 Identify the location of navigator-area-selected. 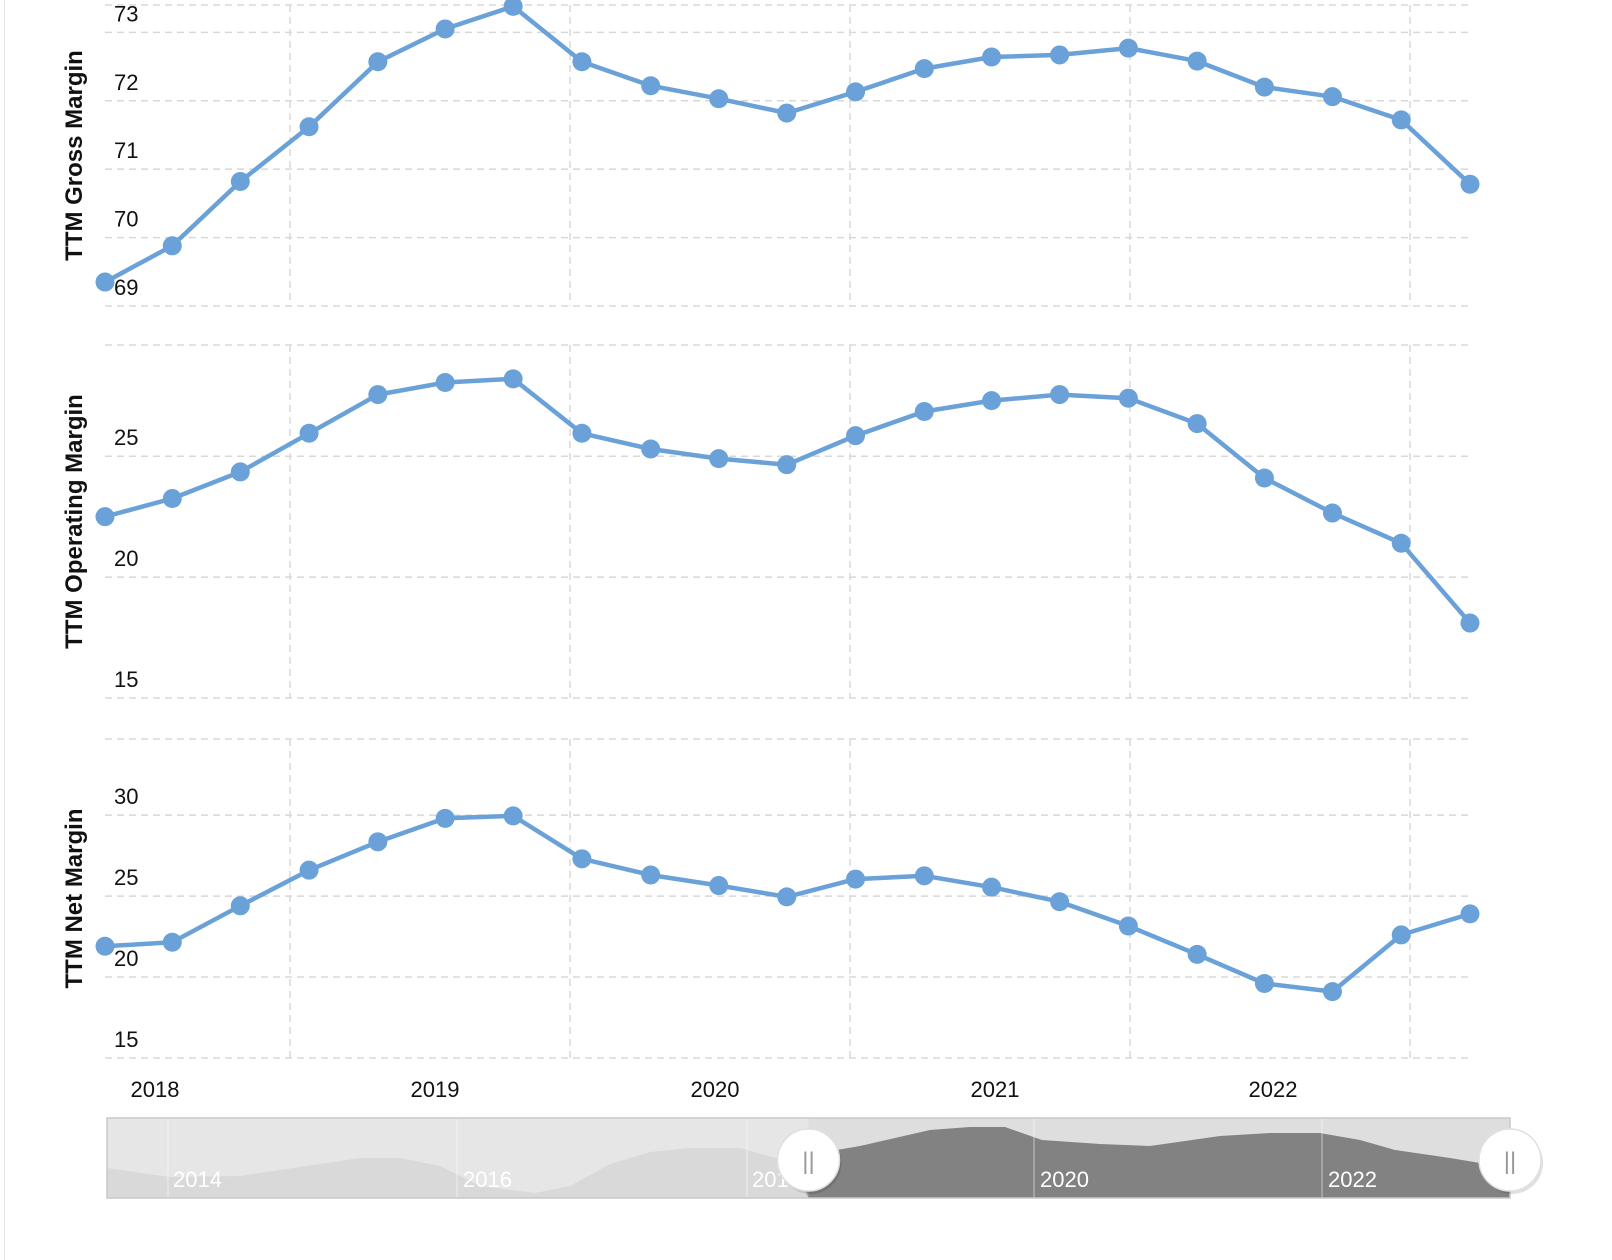
(1150, 1162).